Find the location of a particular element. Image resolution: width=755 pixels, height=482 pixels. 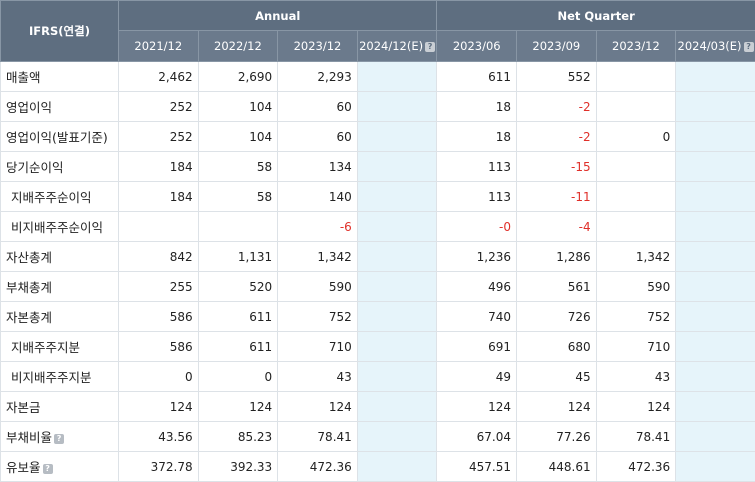

table-cell: 691 is located at coordinates (477, 346).